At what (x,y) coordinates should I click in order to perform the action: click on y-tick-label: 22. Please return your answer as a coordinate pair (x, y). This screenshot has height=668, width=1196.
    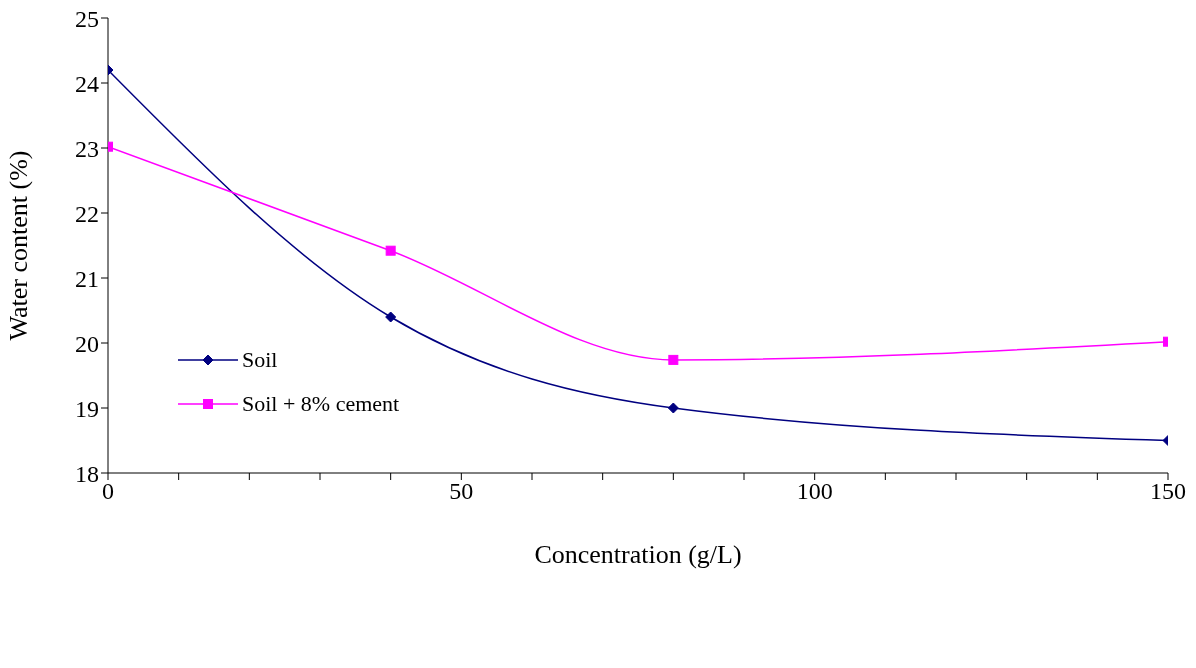
    Looking at the image, I should click on (87, 213).